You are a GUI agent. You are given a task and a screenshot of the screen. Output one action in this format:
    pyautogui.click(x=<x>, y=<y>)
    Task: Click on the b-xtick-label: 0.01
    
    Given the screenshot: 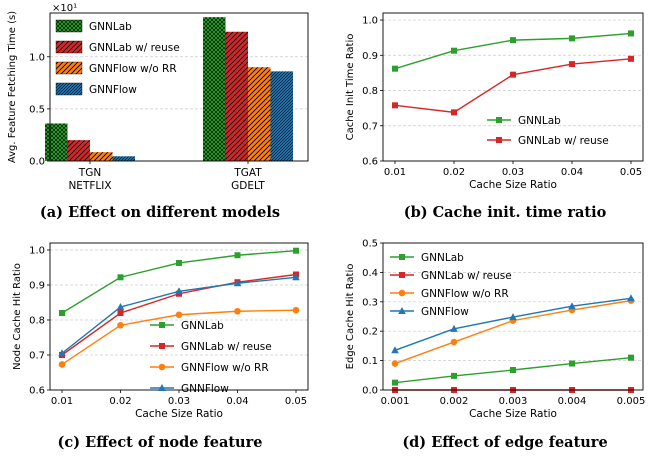 What is the action you would take?
    pyautogui.click(x=395, y=172)
    